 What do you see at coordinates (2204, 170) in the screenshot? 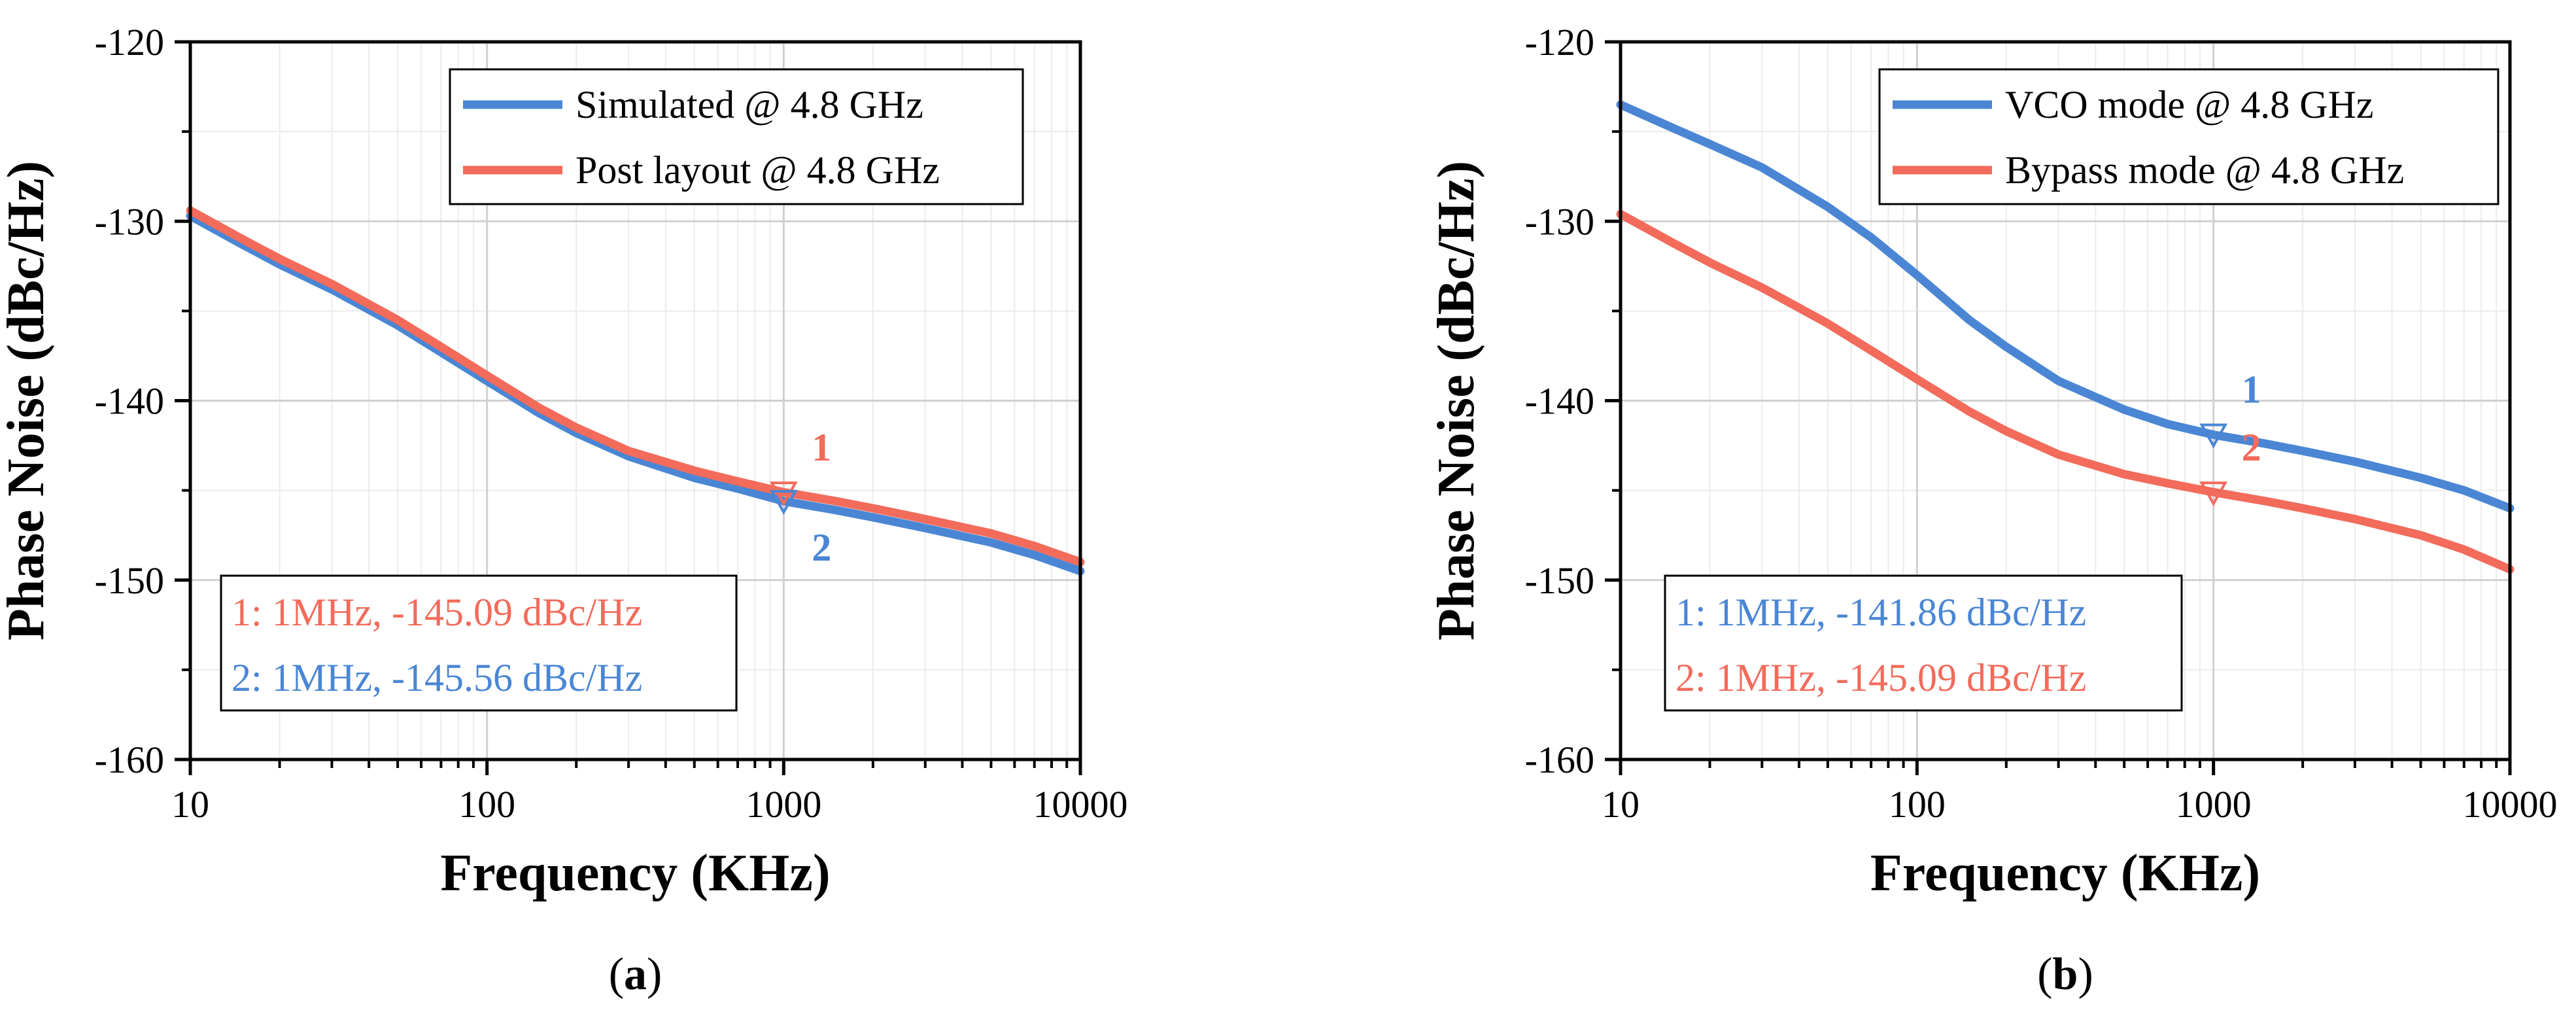
I see `legend-label-2: Bypass mode @ 4.8 GHz` at bounding box center [2204, 170].